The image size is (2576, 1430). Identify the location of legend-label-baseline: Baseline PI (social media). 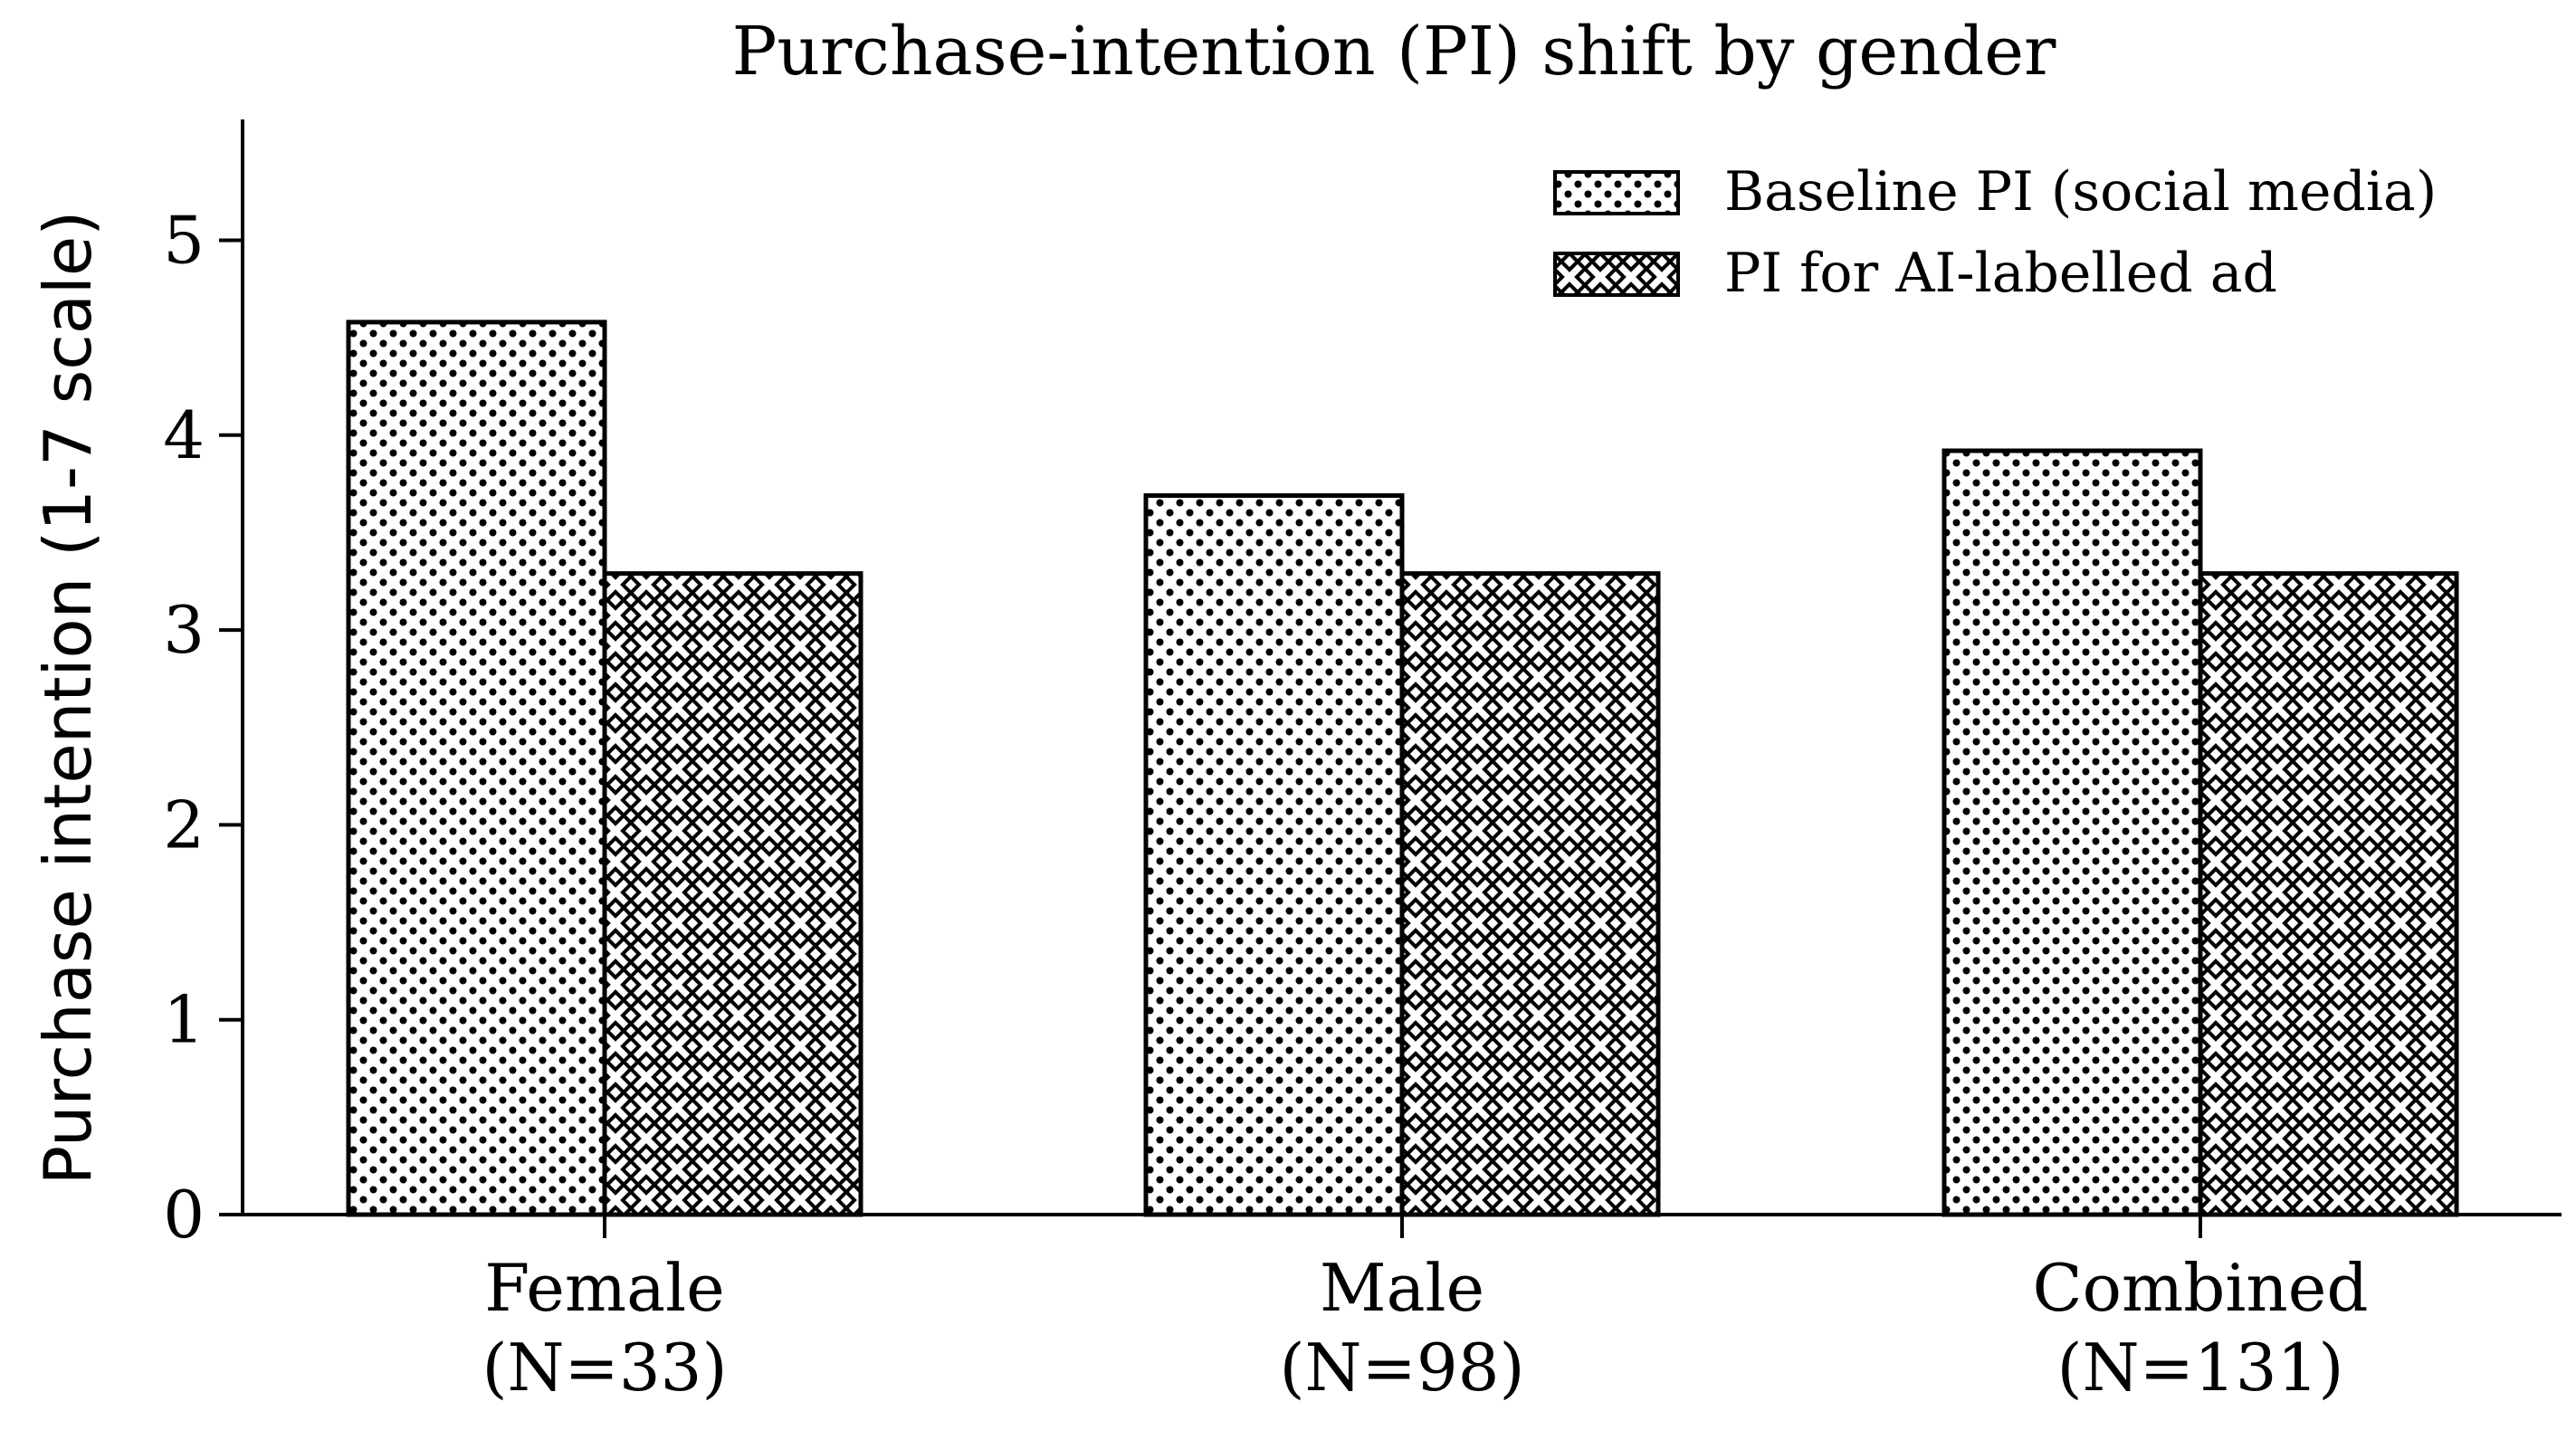
(2080, 192).